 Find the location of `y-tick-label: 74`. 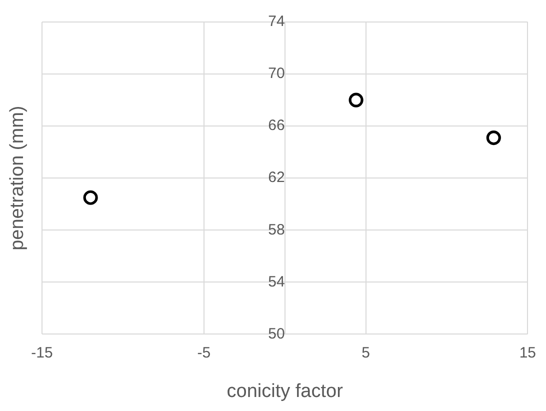

y-tick-label: 74 is located at coordinates (276, 21).